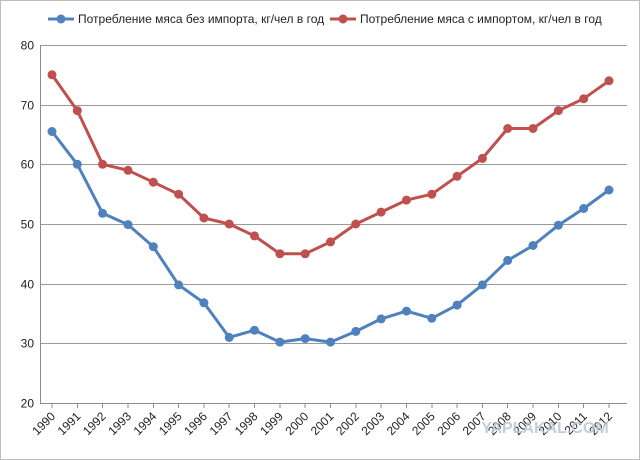  What do you see at coordinates (145, 423) in the screenshot?
I see `x-tick-label: 1994` at bounding box center [145, 423].